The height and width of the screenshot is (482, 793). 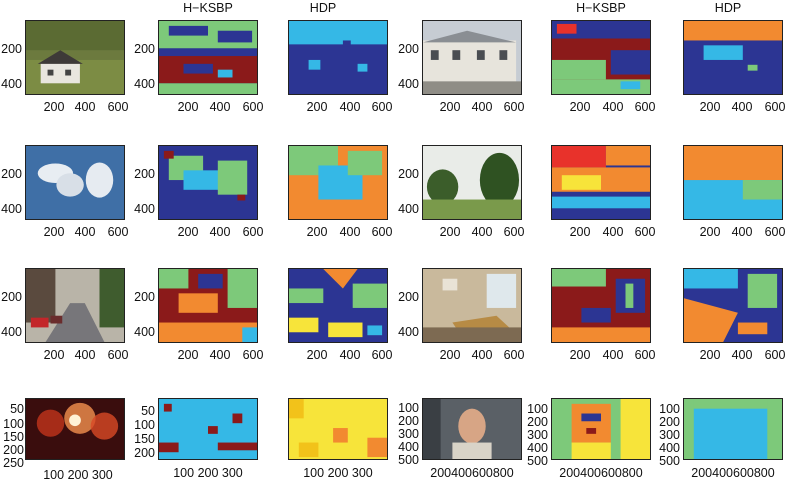 What do you see at coordinates (208, 8) in the screenshot?
I see `header-hksbp-left: H−KSBP` at bounding box center [208, 8].